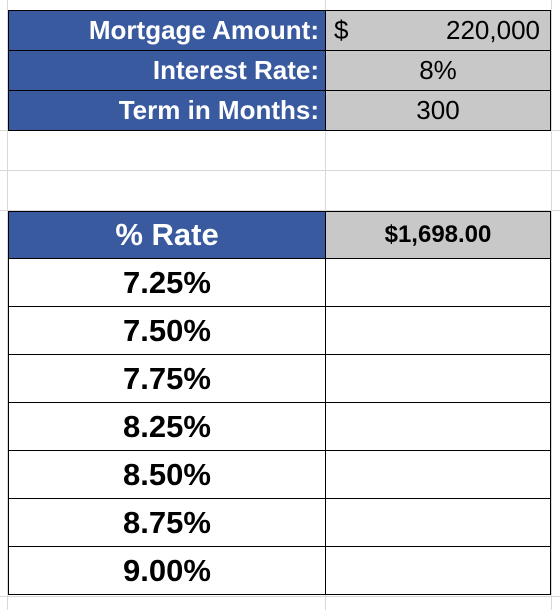 This screenshot has width=560, height=610. I want to click on rate-value: 8.25%, so click(167, 426).